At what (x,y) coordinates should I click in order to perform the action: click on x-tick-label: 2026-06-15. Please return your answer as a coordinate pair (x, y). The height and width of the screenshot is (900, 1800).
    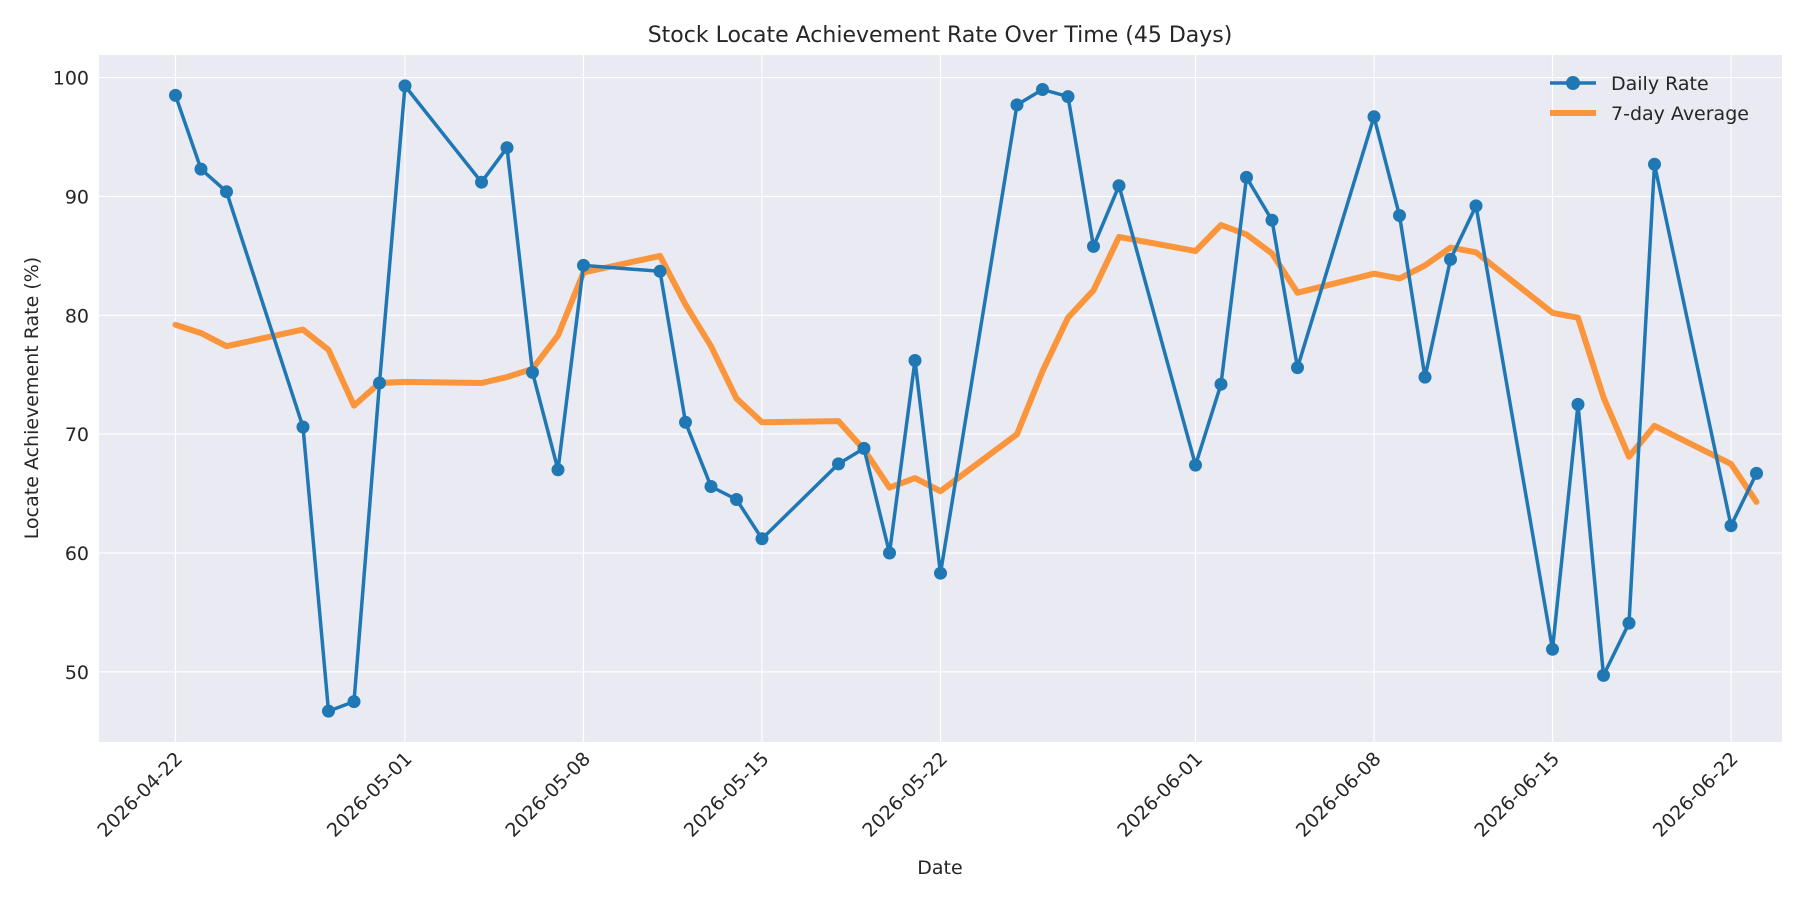
    Looking at the image, I should click on (1517, 795).